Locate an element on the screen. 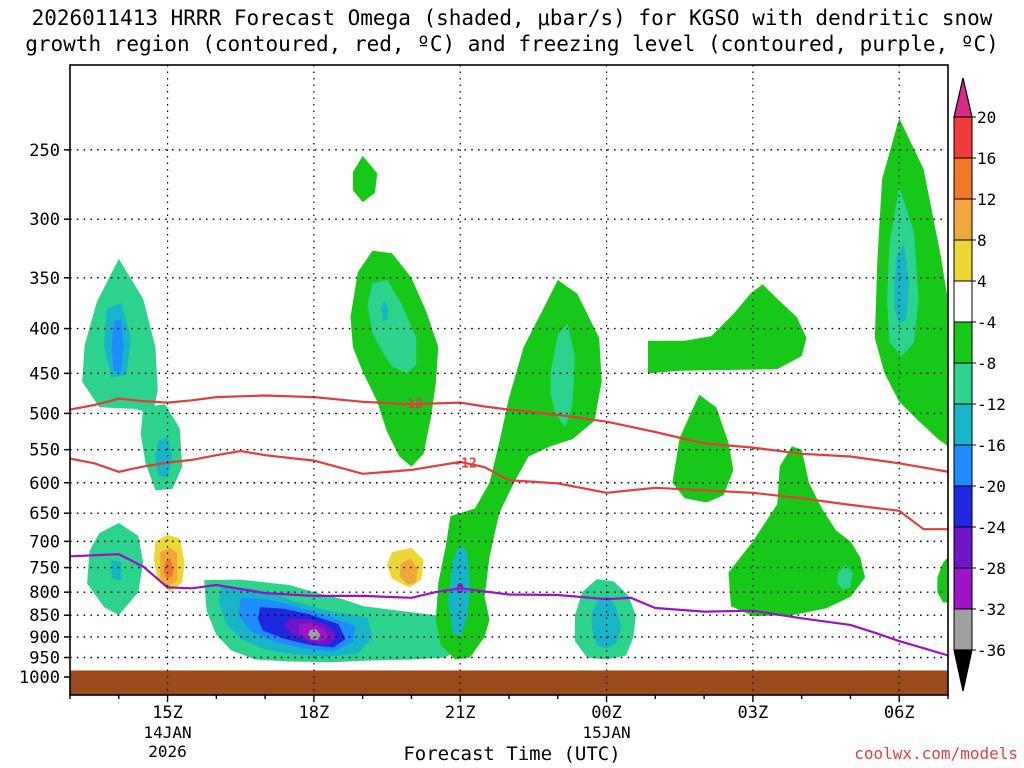  colorbar-label-16: 16 is located at coordinates (986, 158).